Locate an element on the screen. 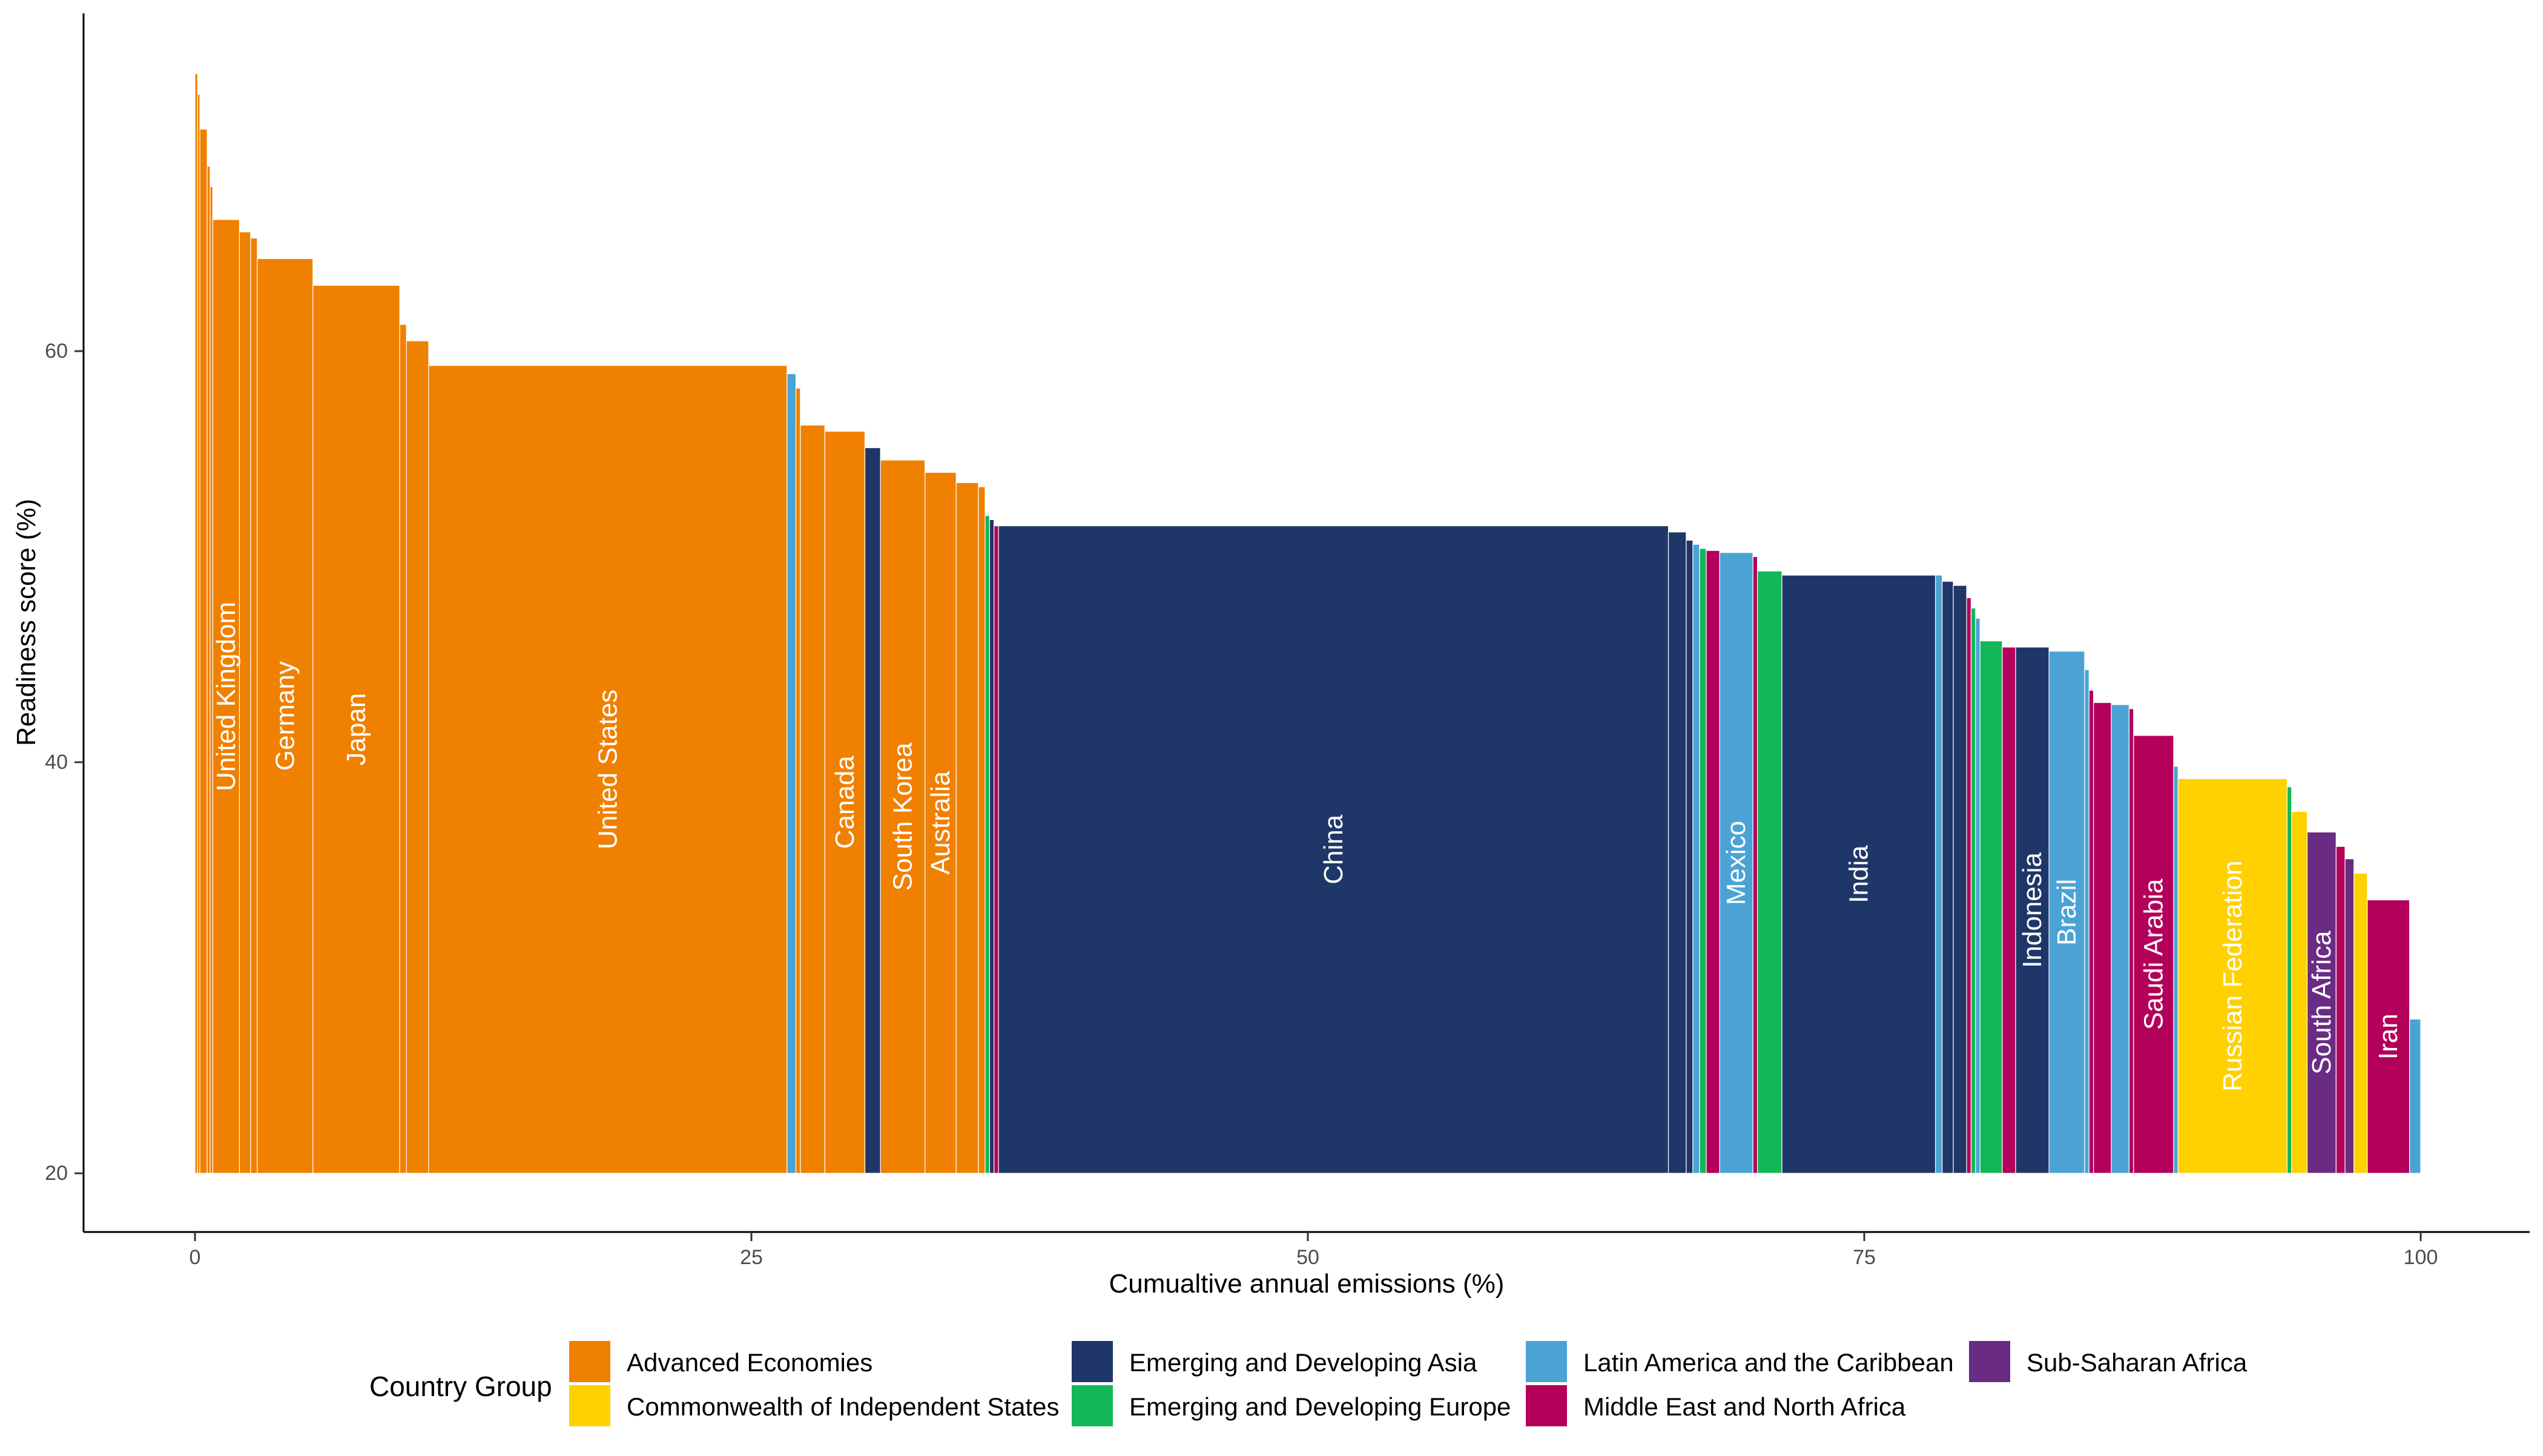  legend-label: Latin America and the Caribbean is located at coordinates (1768, 1363).